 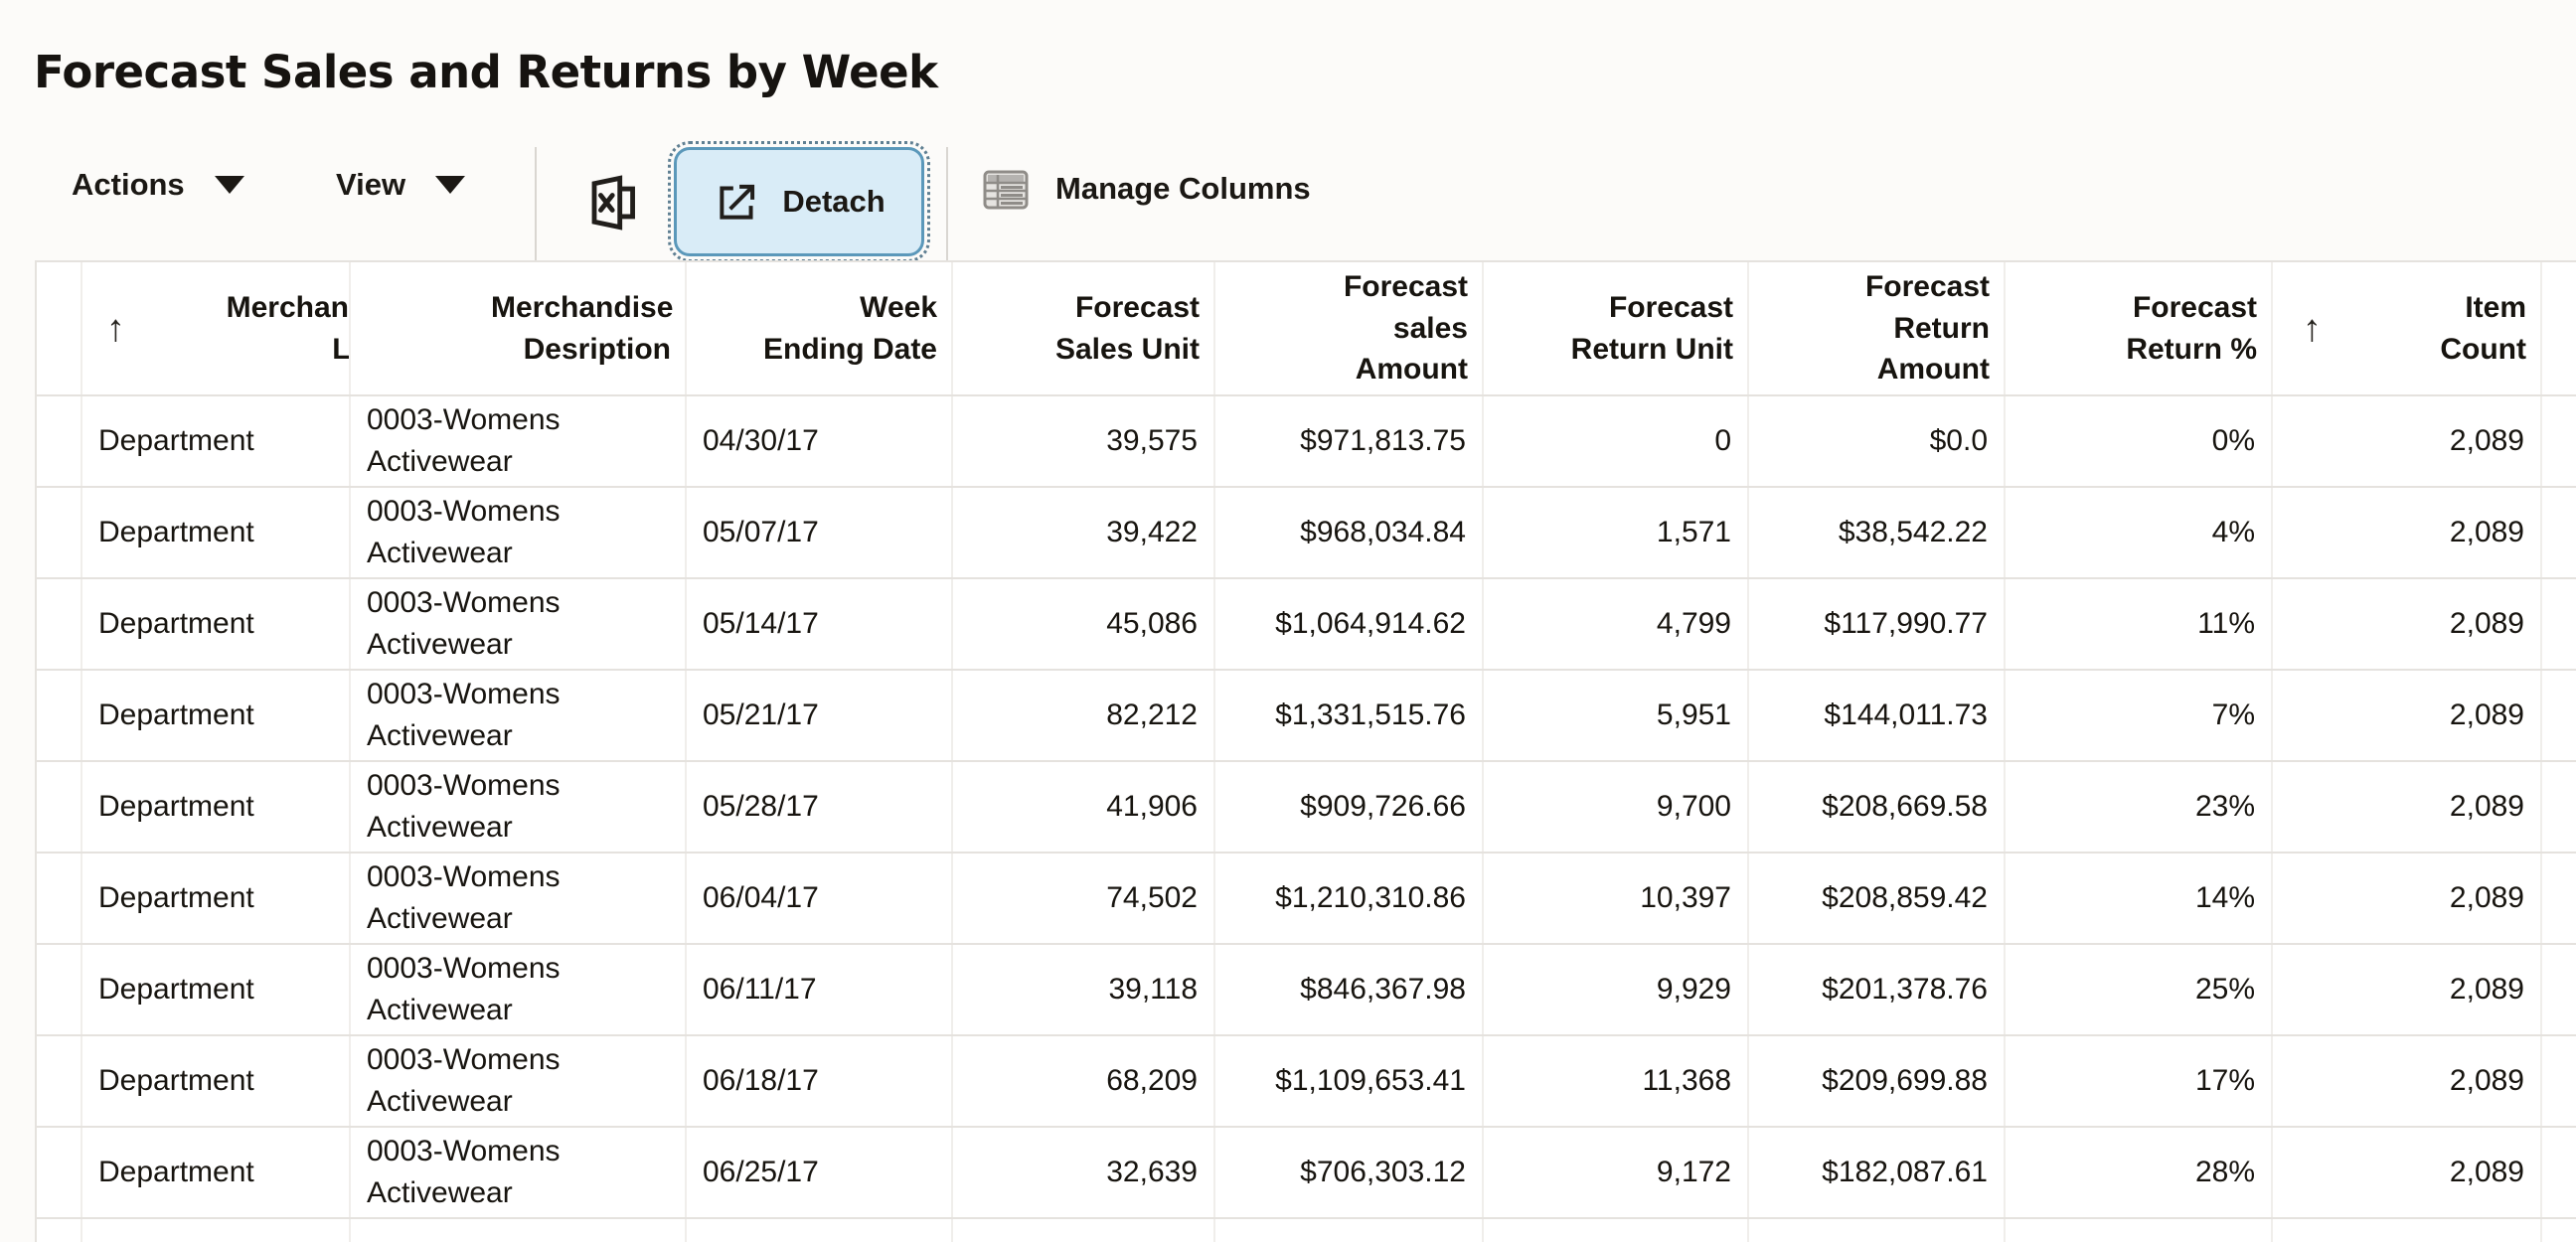 What do you see at coordinates (1083, 899) in the screenshot?
I see `cell-forecast-sales-unit: 74,502` at bounding box center [1083, 899].